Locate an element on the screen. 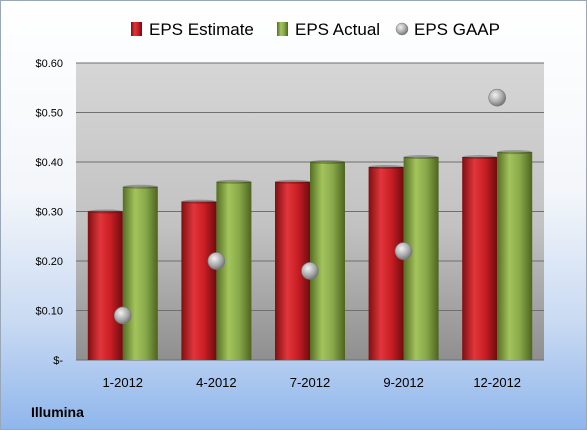 The width and height of the screenshot is (587, 431). x-tick-label: 9-2012 is located at coordinates (403, 382).